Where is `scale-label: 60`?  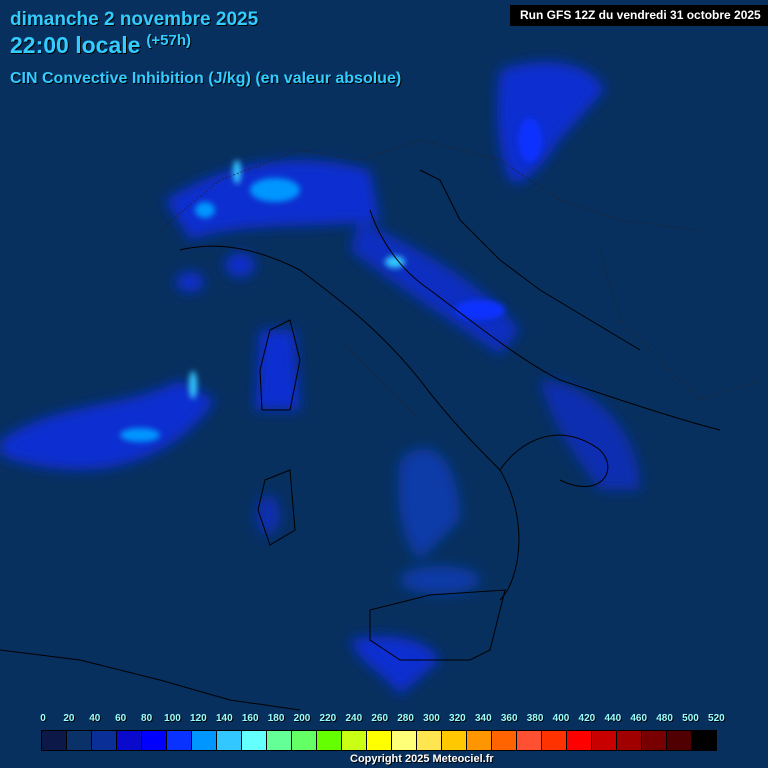 scale-label: 60 is located at coordinates (121, 718).